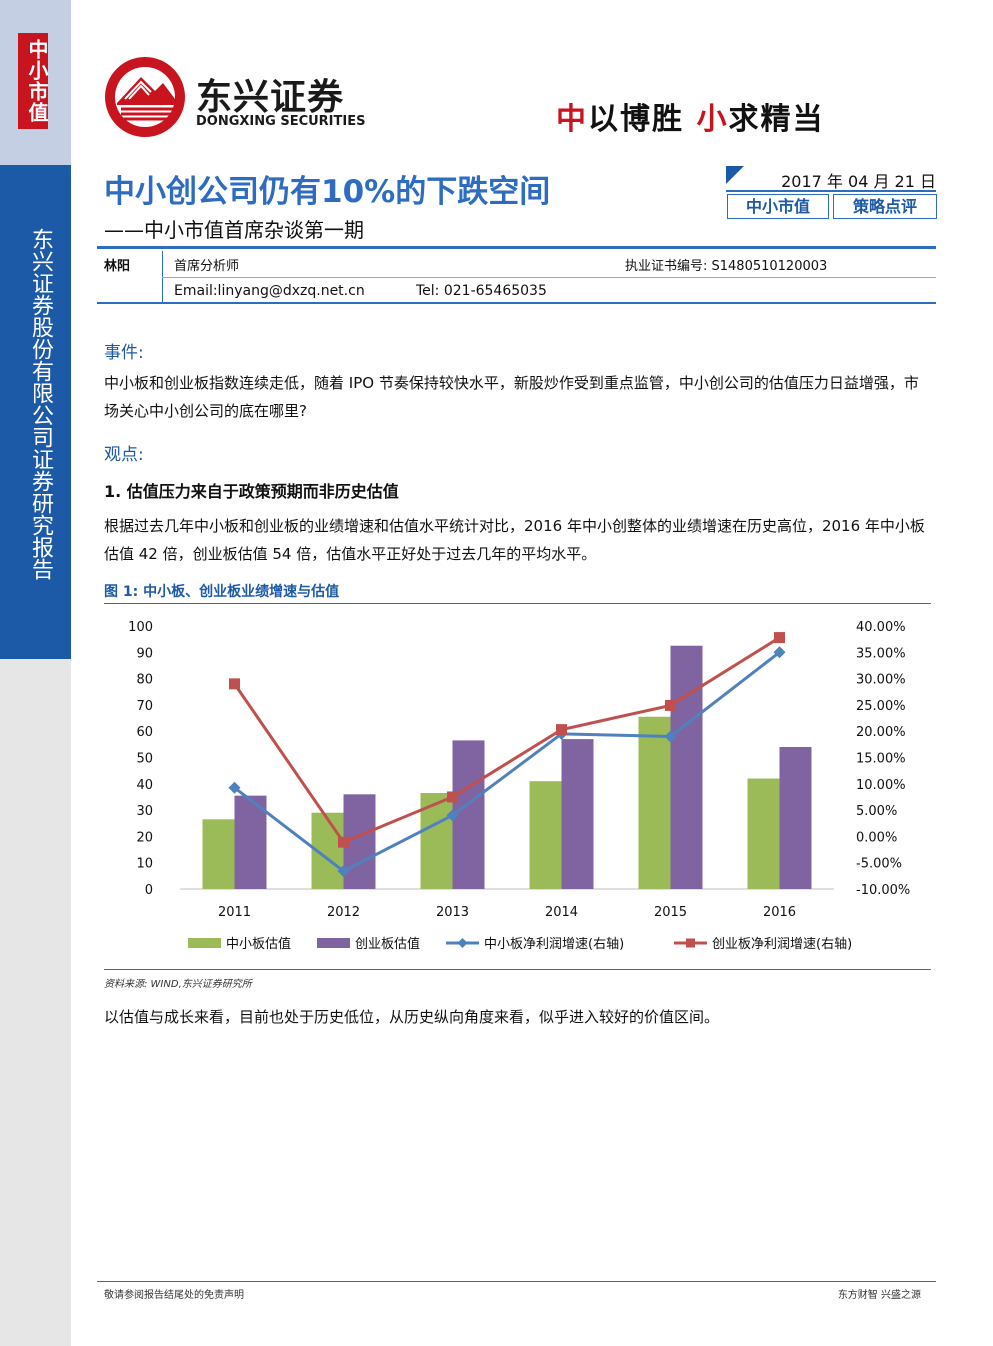  What do you see at coordinates (881, 706) in the screenshot?
I see `y-right-tick-label: 25.00%` at bounding box center [881, 706].